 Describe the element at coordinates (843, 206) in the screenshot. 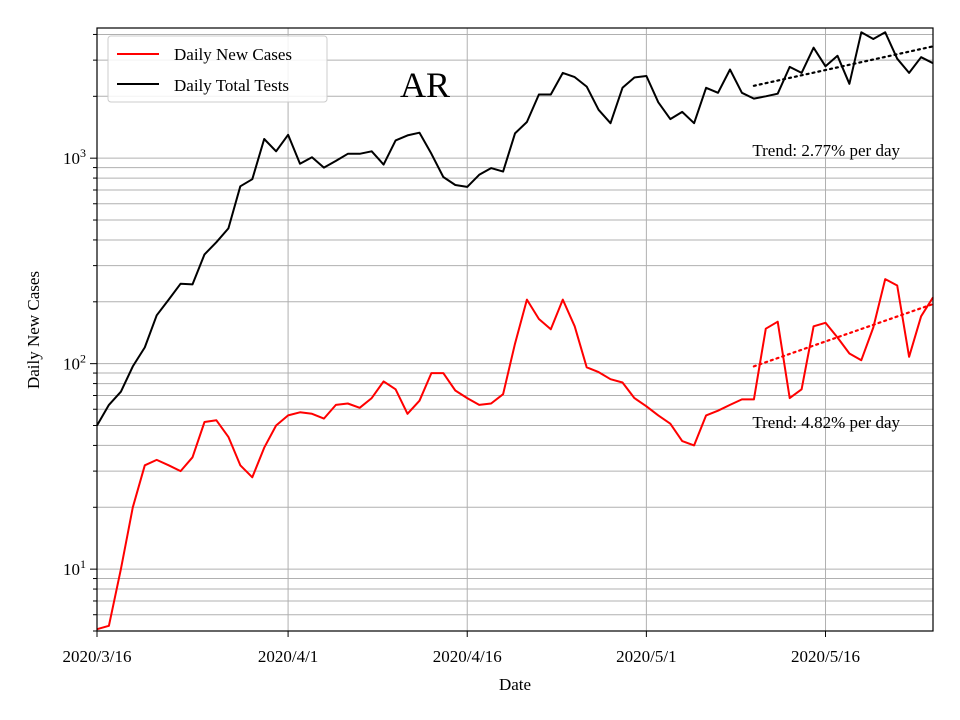

I see `trend-layer` at that location.